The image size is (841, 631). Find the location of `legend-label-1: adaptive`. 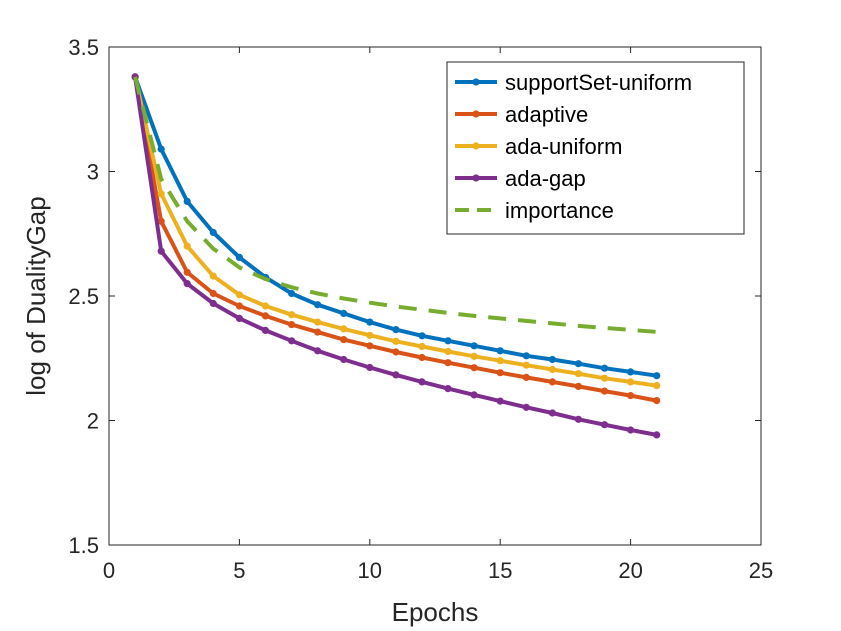

legend-label-1: adaptive is located at coordinates (546, 114).